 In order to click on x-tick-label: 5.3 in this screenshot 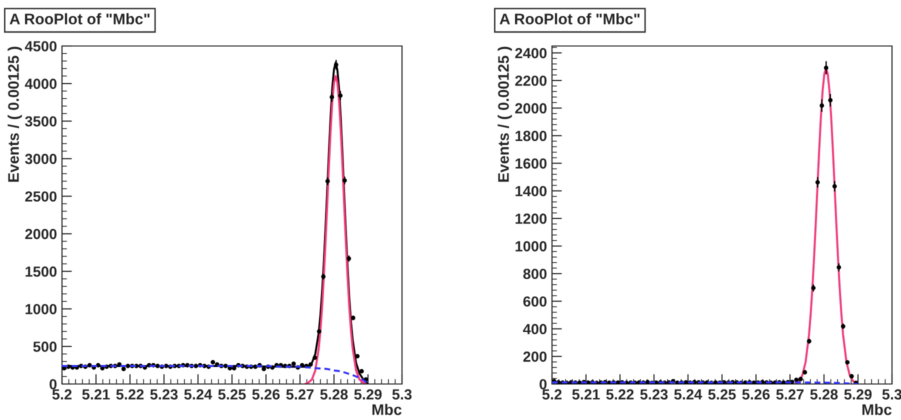, I will do `click(402, 394)`.